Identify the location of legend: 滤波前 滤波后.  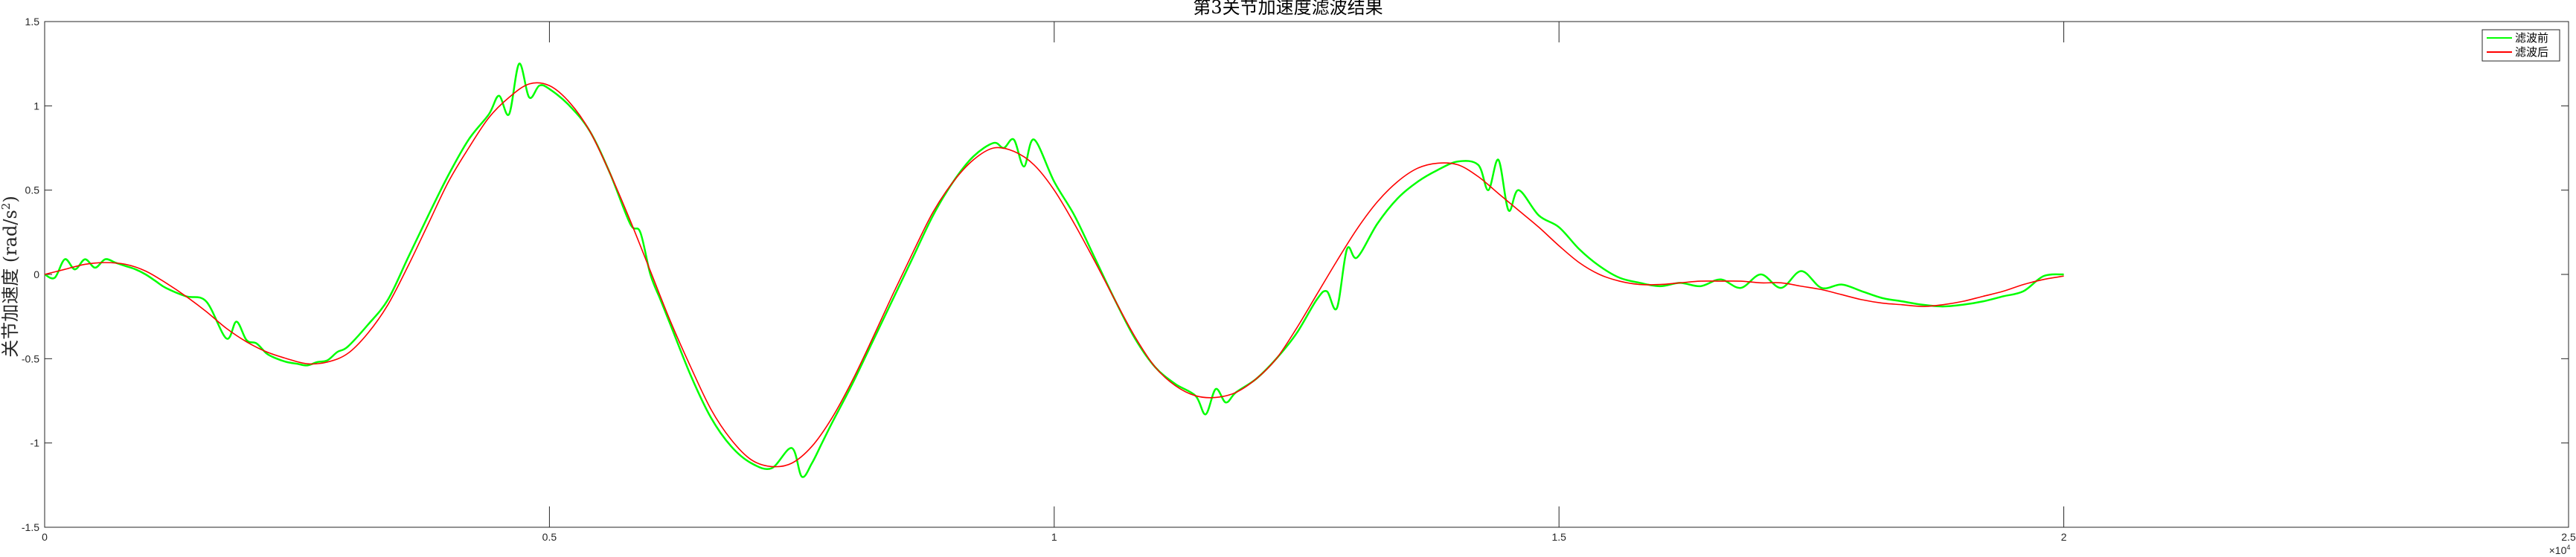
(2521, 45).